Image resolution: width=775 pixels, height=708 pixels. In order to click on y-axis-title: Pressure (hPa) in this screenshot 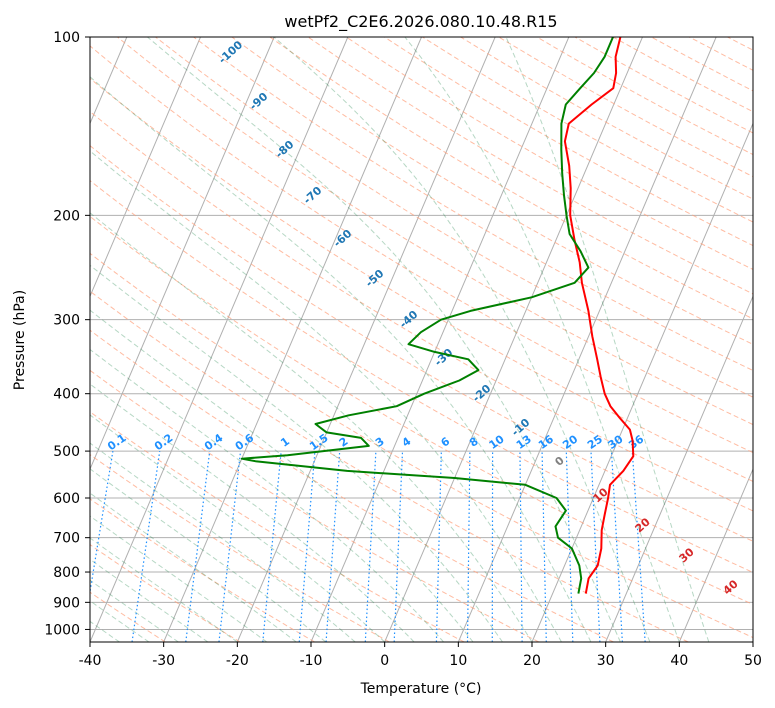, I will do `click(20, 340)`.